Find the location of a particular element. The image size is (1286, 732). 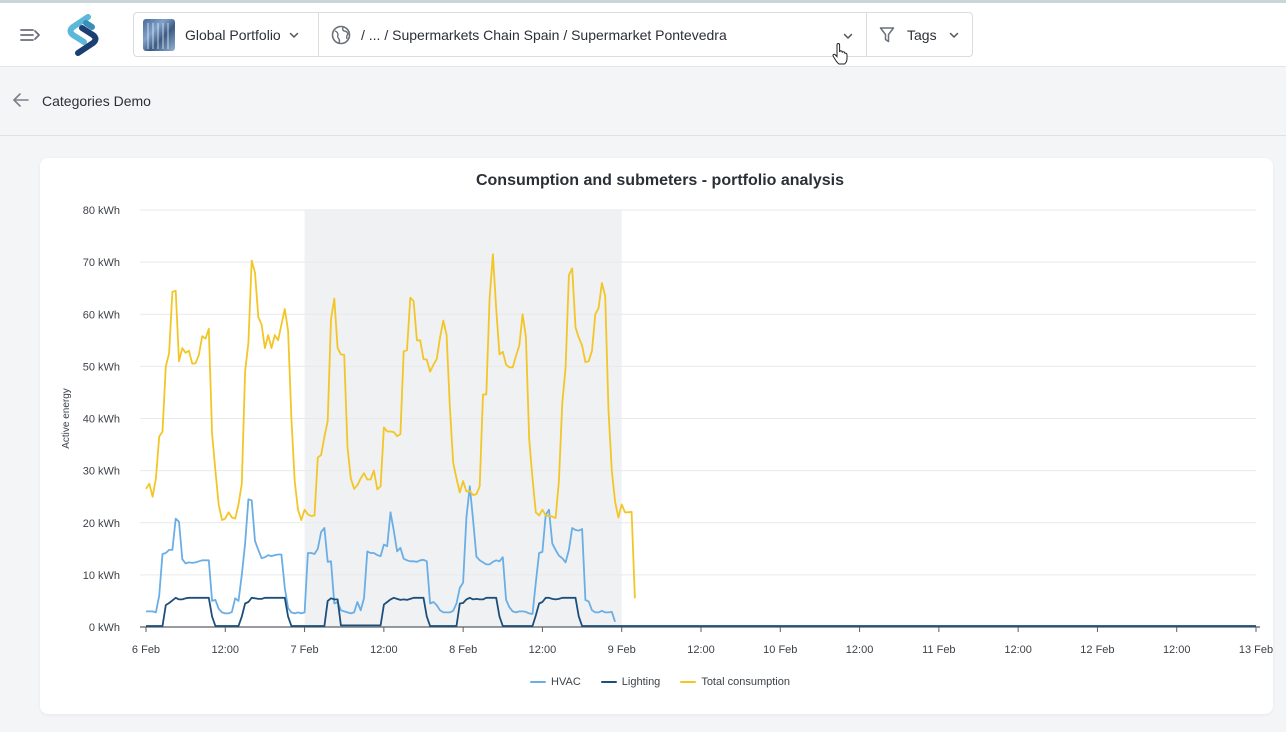

menu-toggle-icon is located at coordinates (31, 35).